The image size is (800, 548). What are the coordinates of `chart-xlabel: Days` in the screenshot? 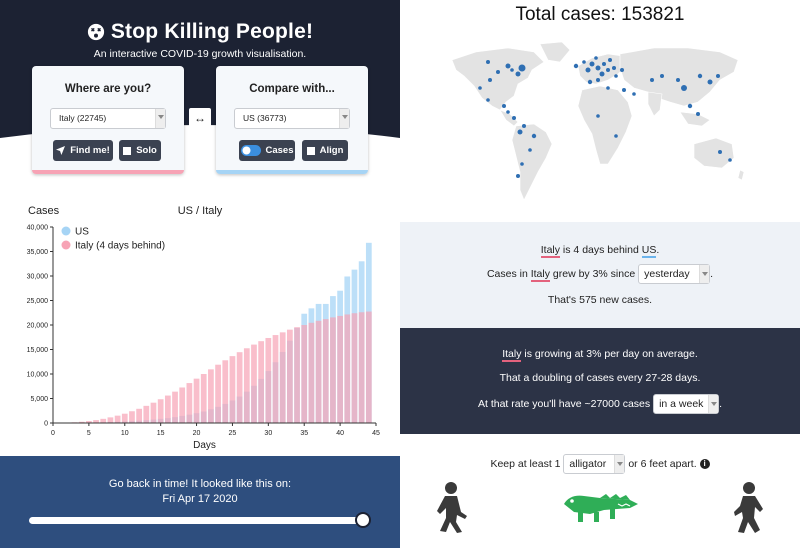 It's located at (204, 445).